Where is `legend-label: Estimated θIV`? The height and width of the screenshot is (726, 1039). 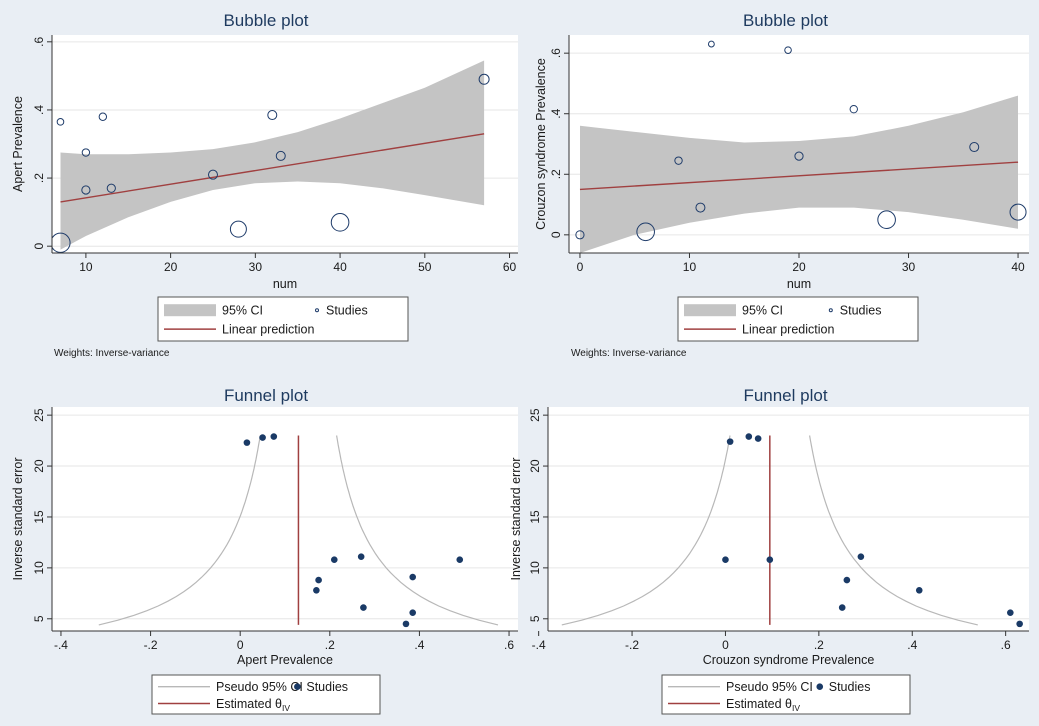
legend-label: Estimated θIV is located at coordinates (253, 705).